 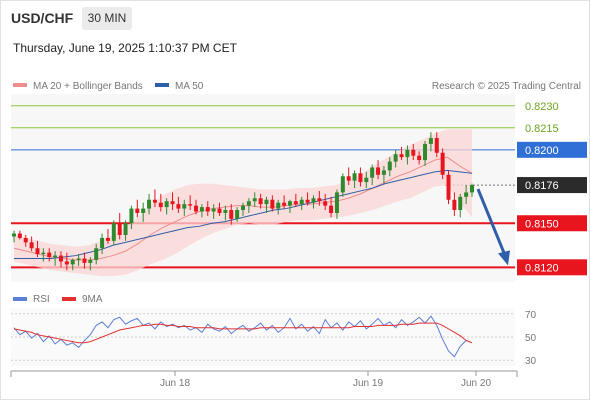 I want to click on timeframe-button: 30 MIN, so click(x=107, y=18).